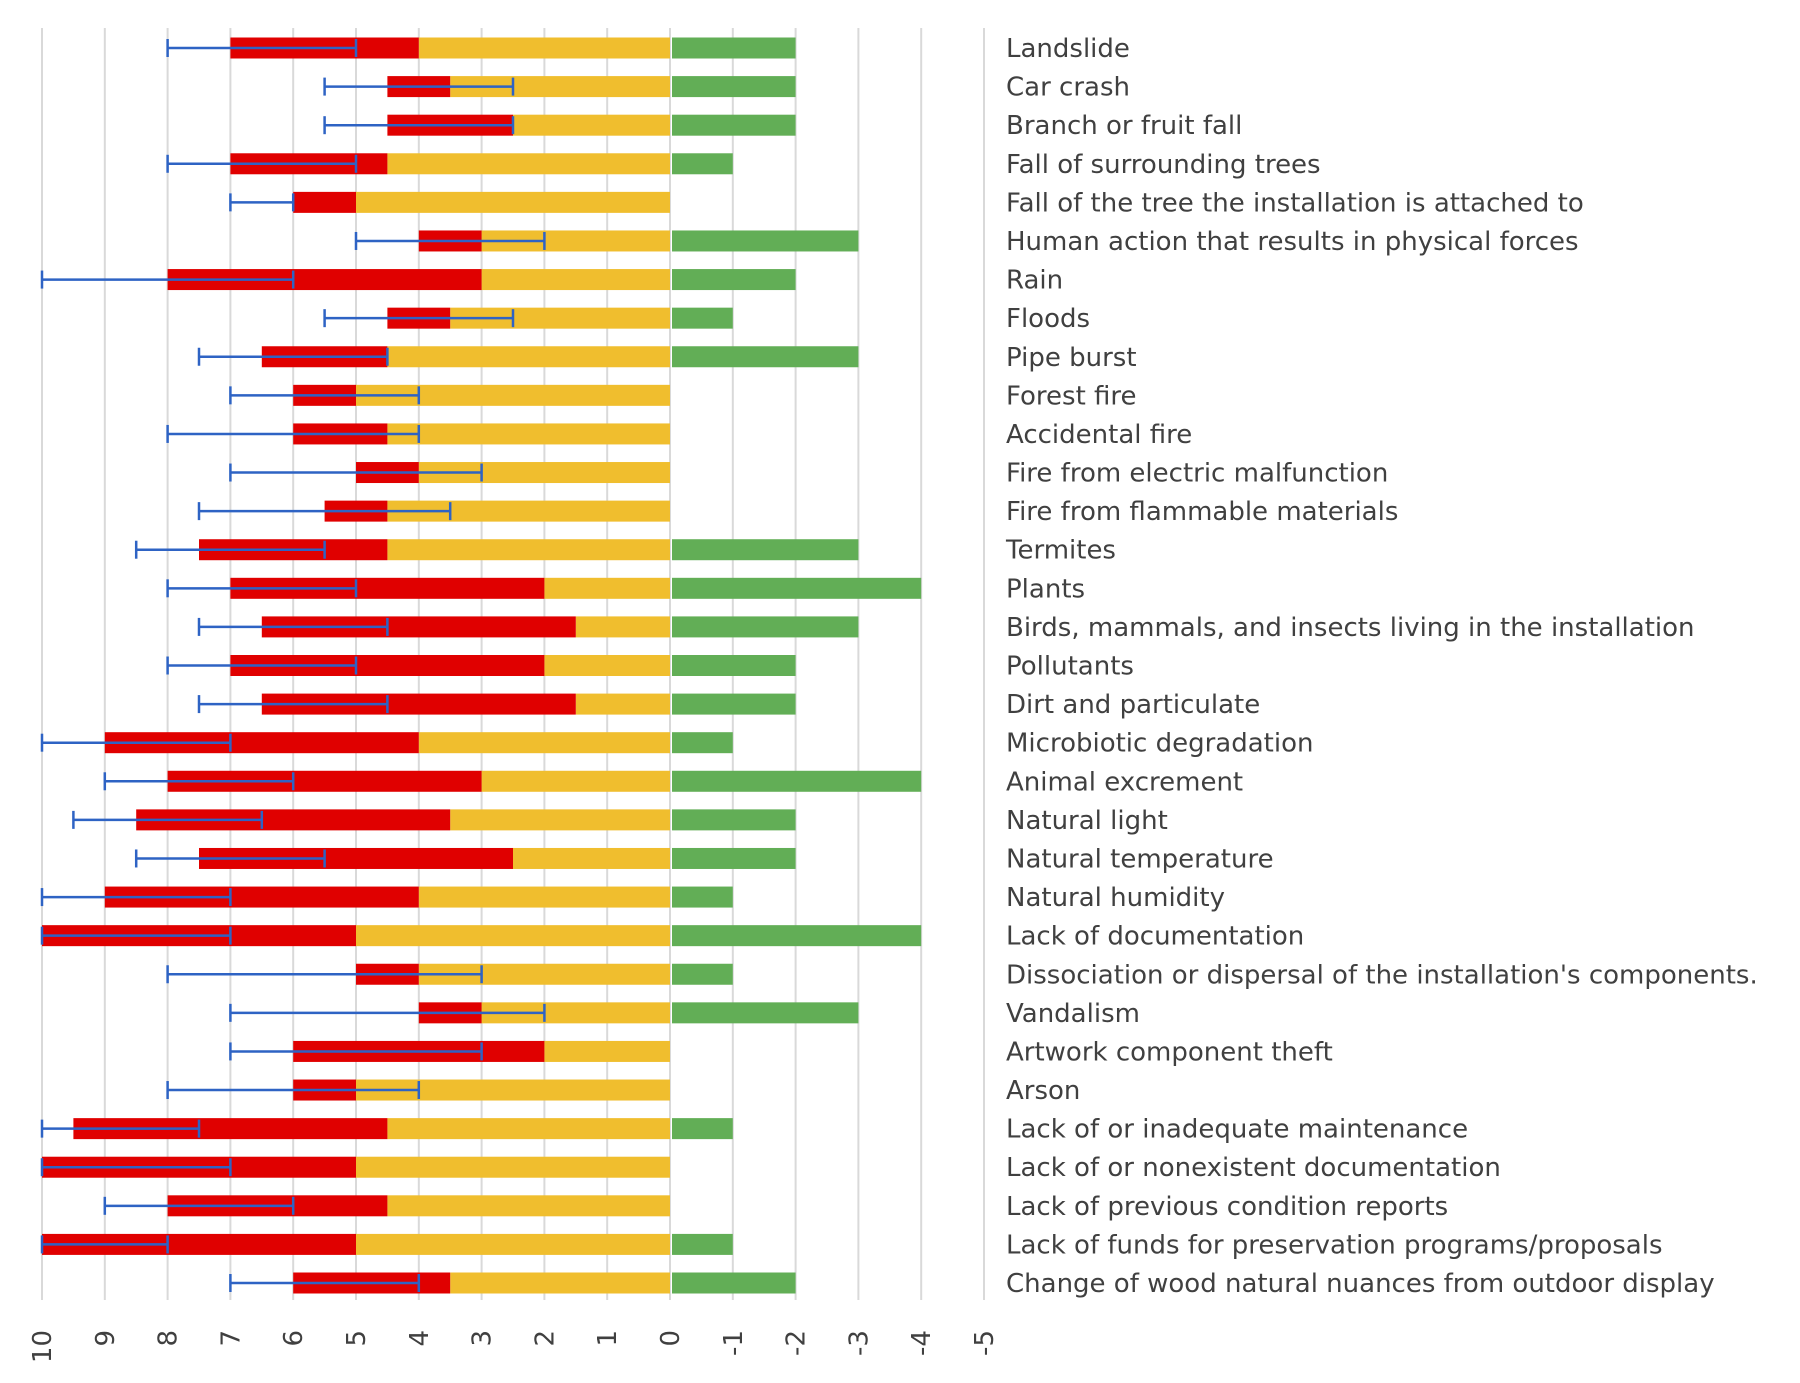 The image size is (1800, 1383). What do you see at coordinates (1045, 589) in the screenshot?
I see `category-label: Plants` at bounding box center [1045, 589].